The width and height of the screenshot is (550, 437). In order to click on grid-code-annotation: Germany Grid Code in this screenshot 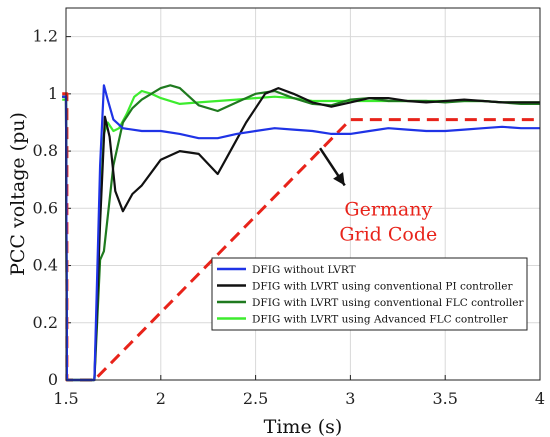, I will do `click(378, 196)`.